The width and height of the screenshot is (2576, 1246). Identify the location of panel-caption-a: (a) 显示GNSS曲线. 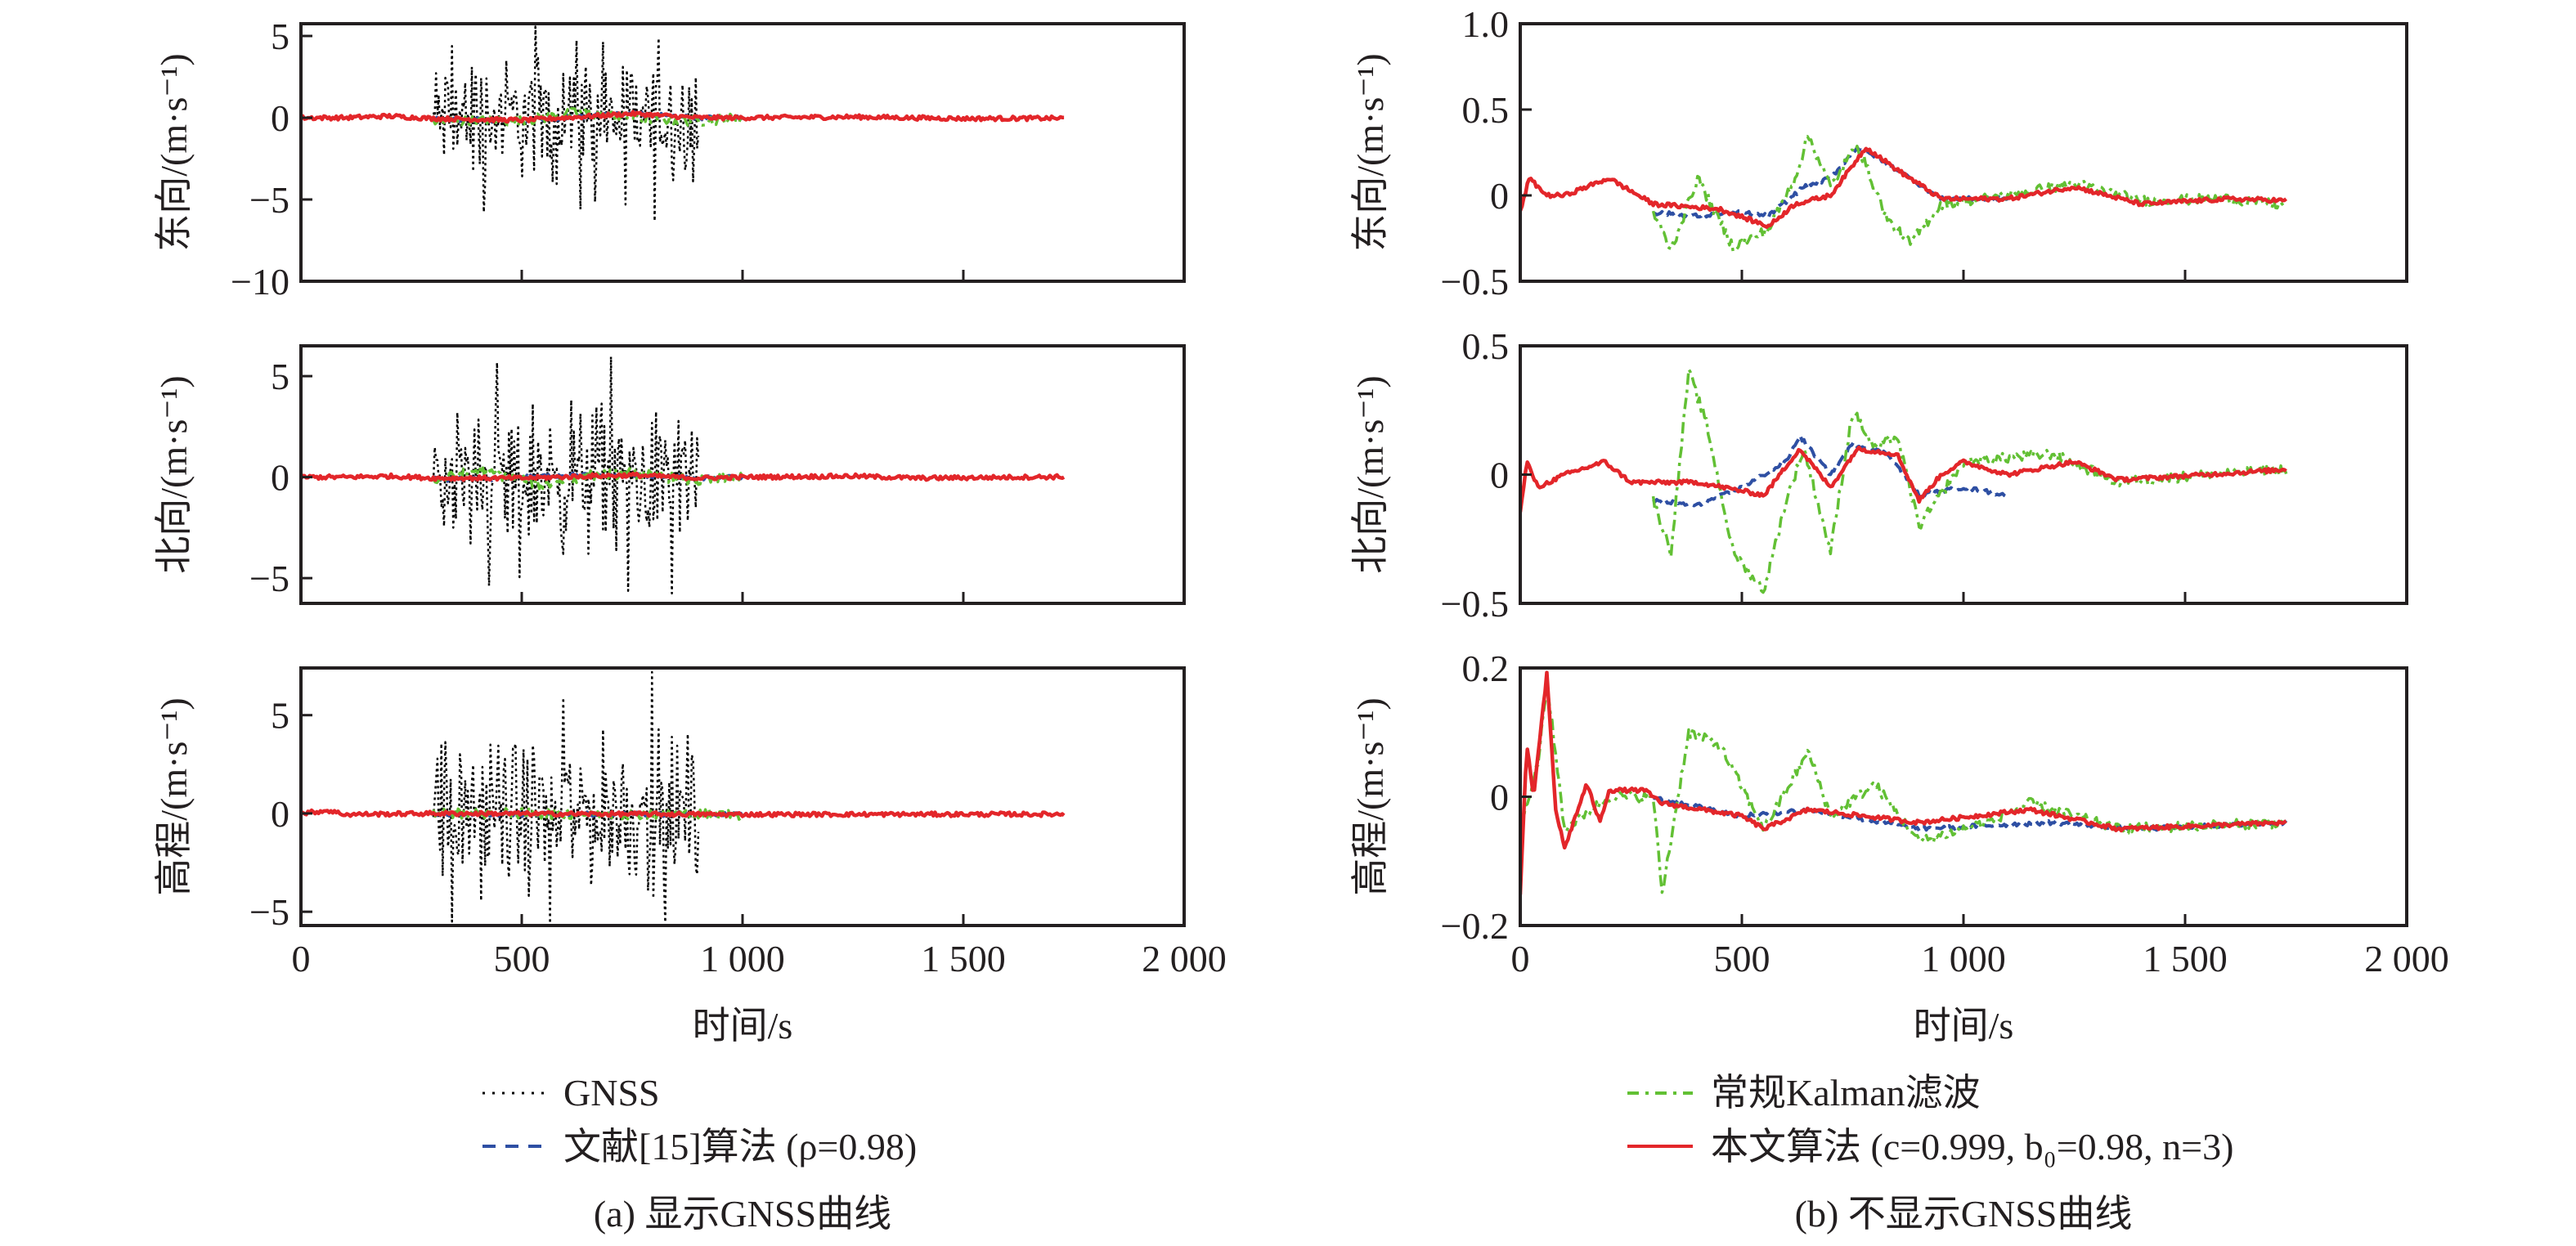
(742, 1214).